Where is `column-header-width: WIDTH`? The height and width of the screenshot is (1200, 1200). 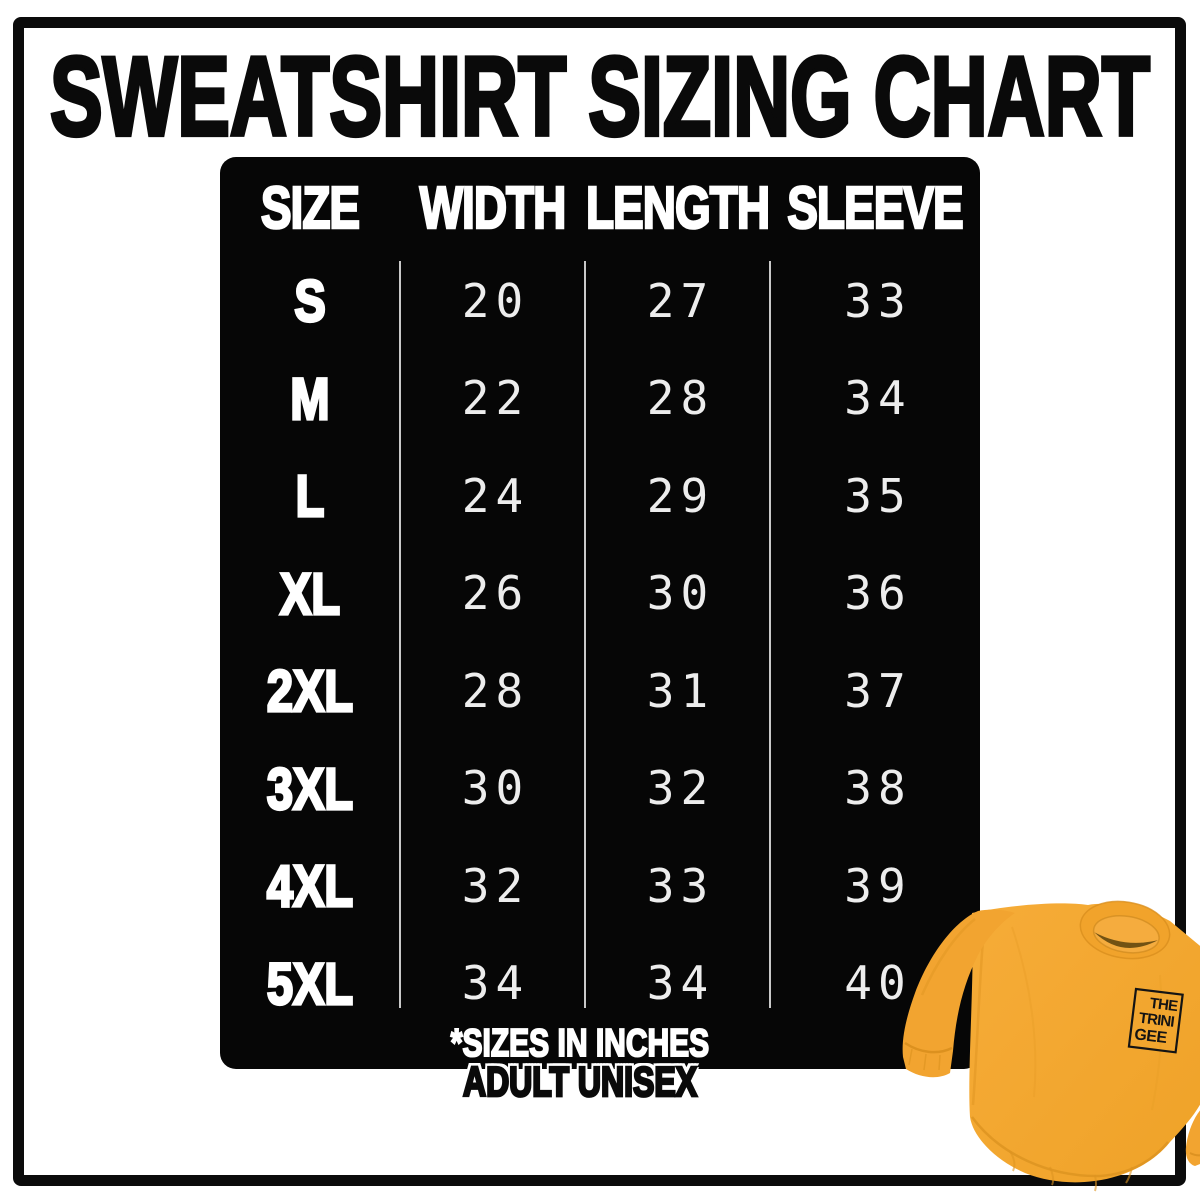 column-header-width: WIDTH is located at coordinates (493, 207).